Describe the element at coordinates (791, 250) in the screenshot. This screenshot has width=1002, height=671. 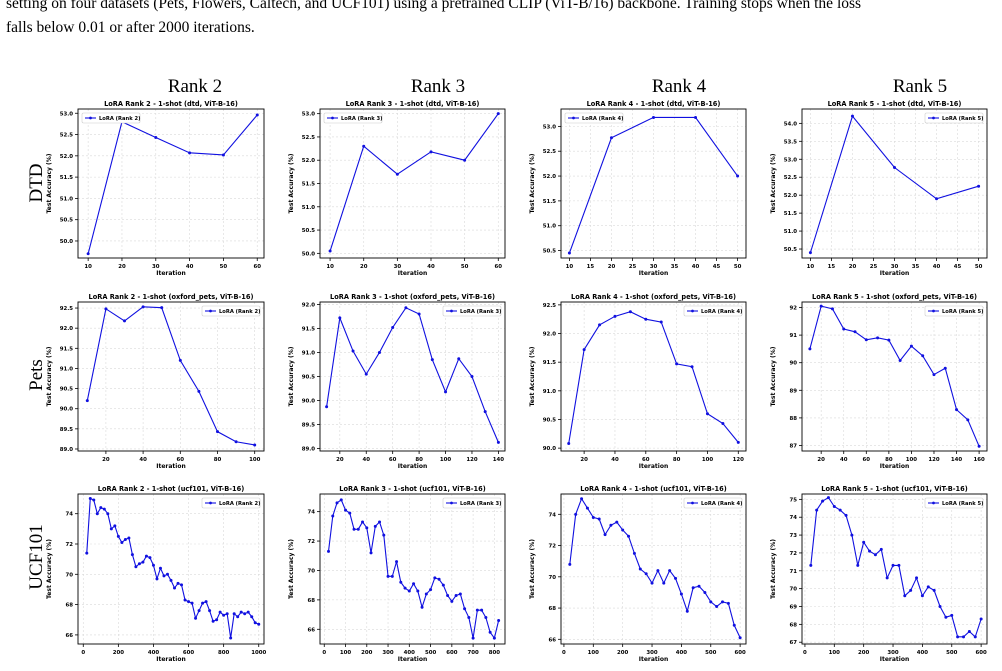
I see `y-tick-label: 50.5` at that location.